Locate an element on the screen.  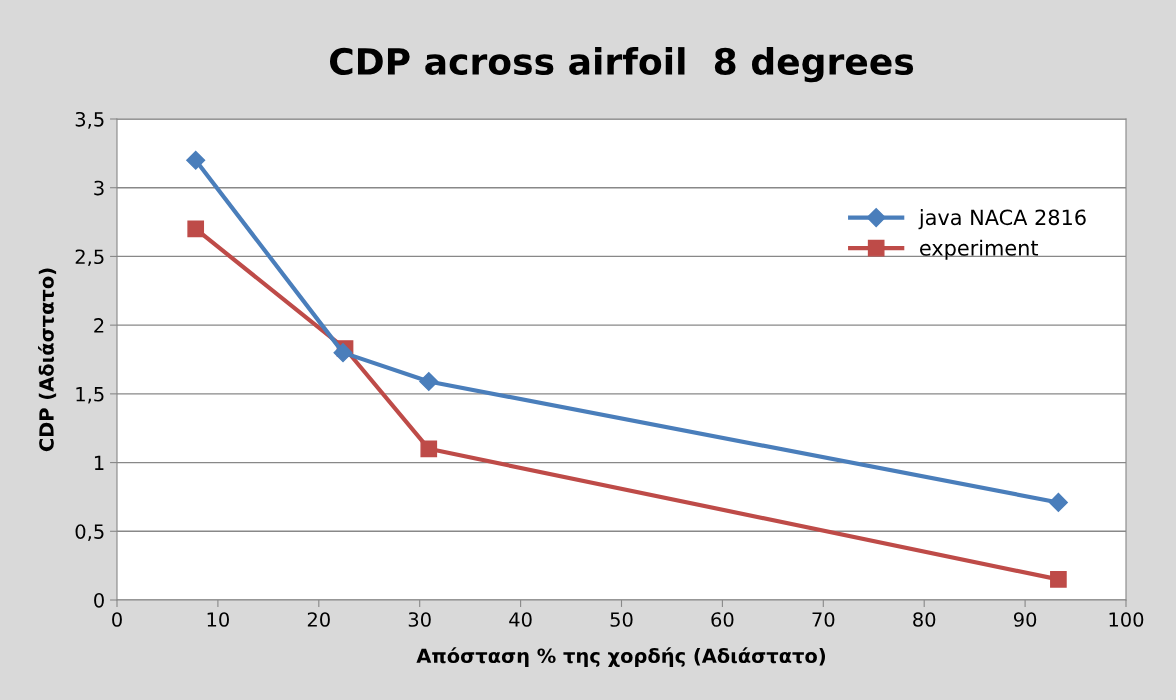
y-axis-title: CDP (Αδιάστατο) is located at coordinates (47, 360).